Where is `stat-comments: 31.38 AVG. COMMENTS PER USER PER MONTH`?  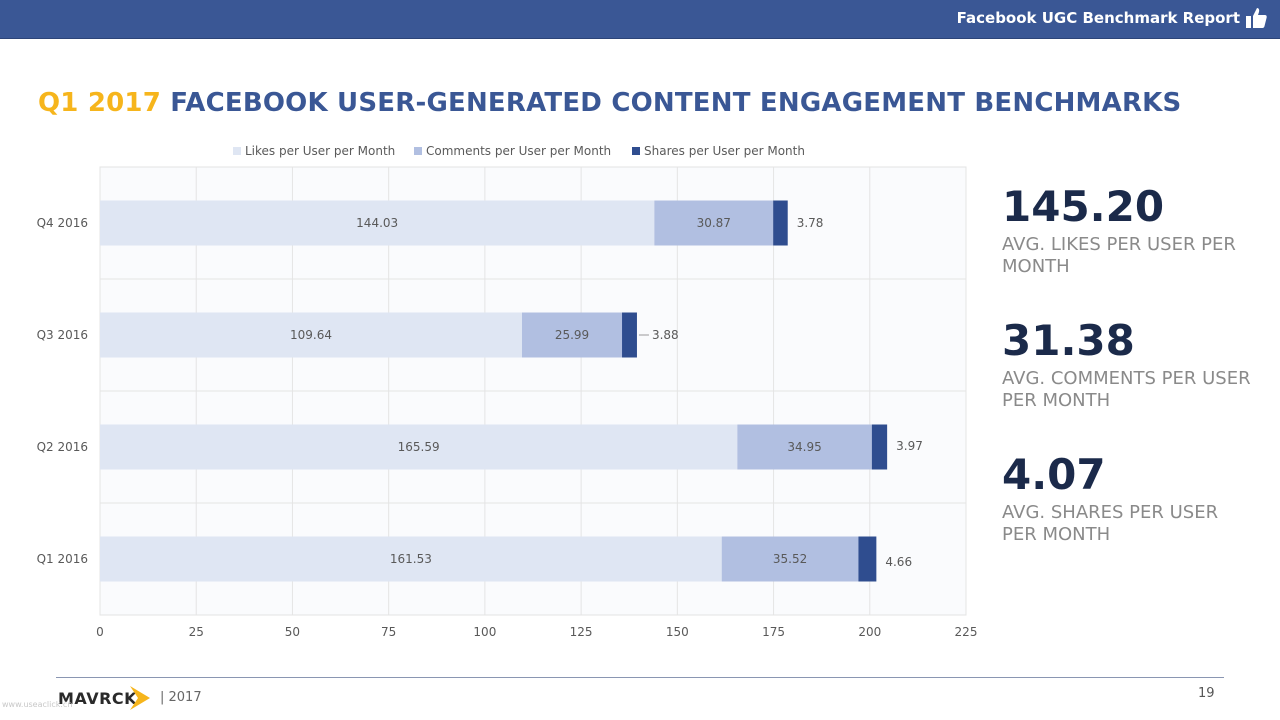
stat-comments: 31.38 AVG. COMMENTS PER USER PER MONTH is located at coordinates (1127, 365).